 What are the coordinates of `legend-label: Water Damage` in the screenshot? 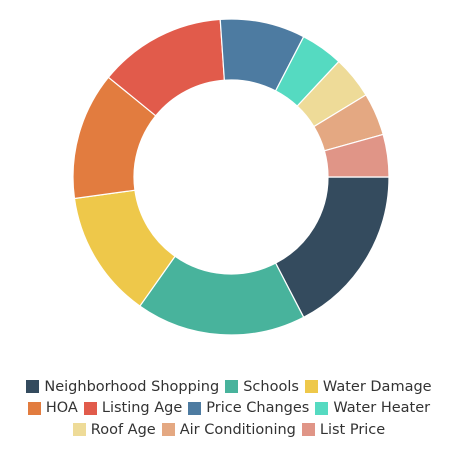 It's located at (377, 386).